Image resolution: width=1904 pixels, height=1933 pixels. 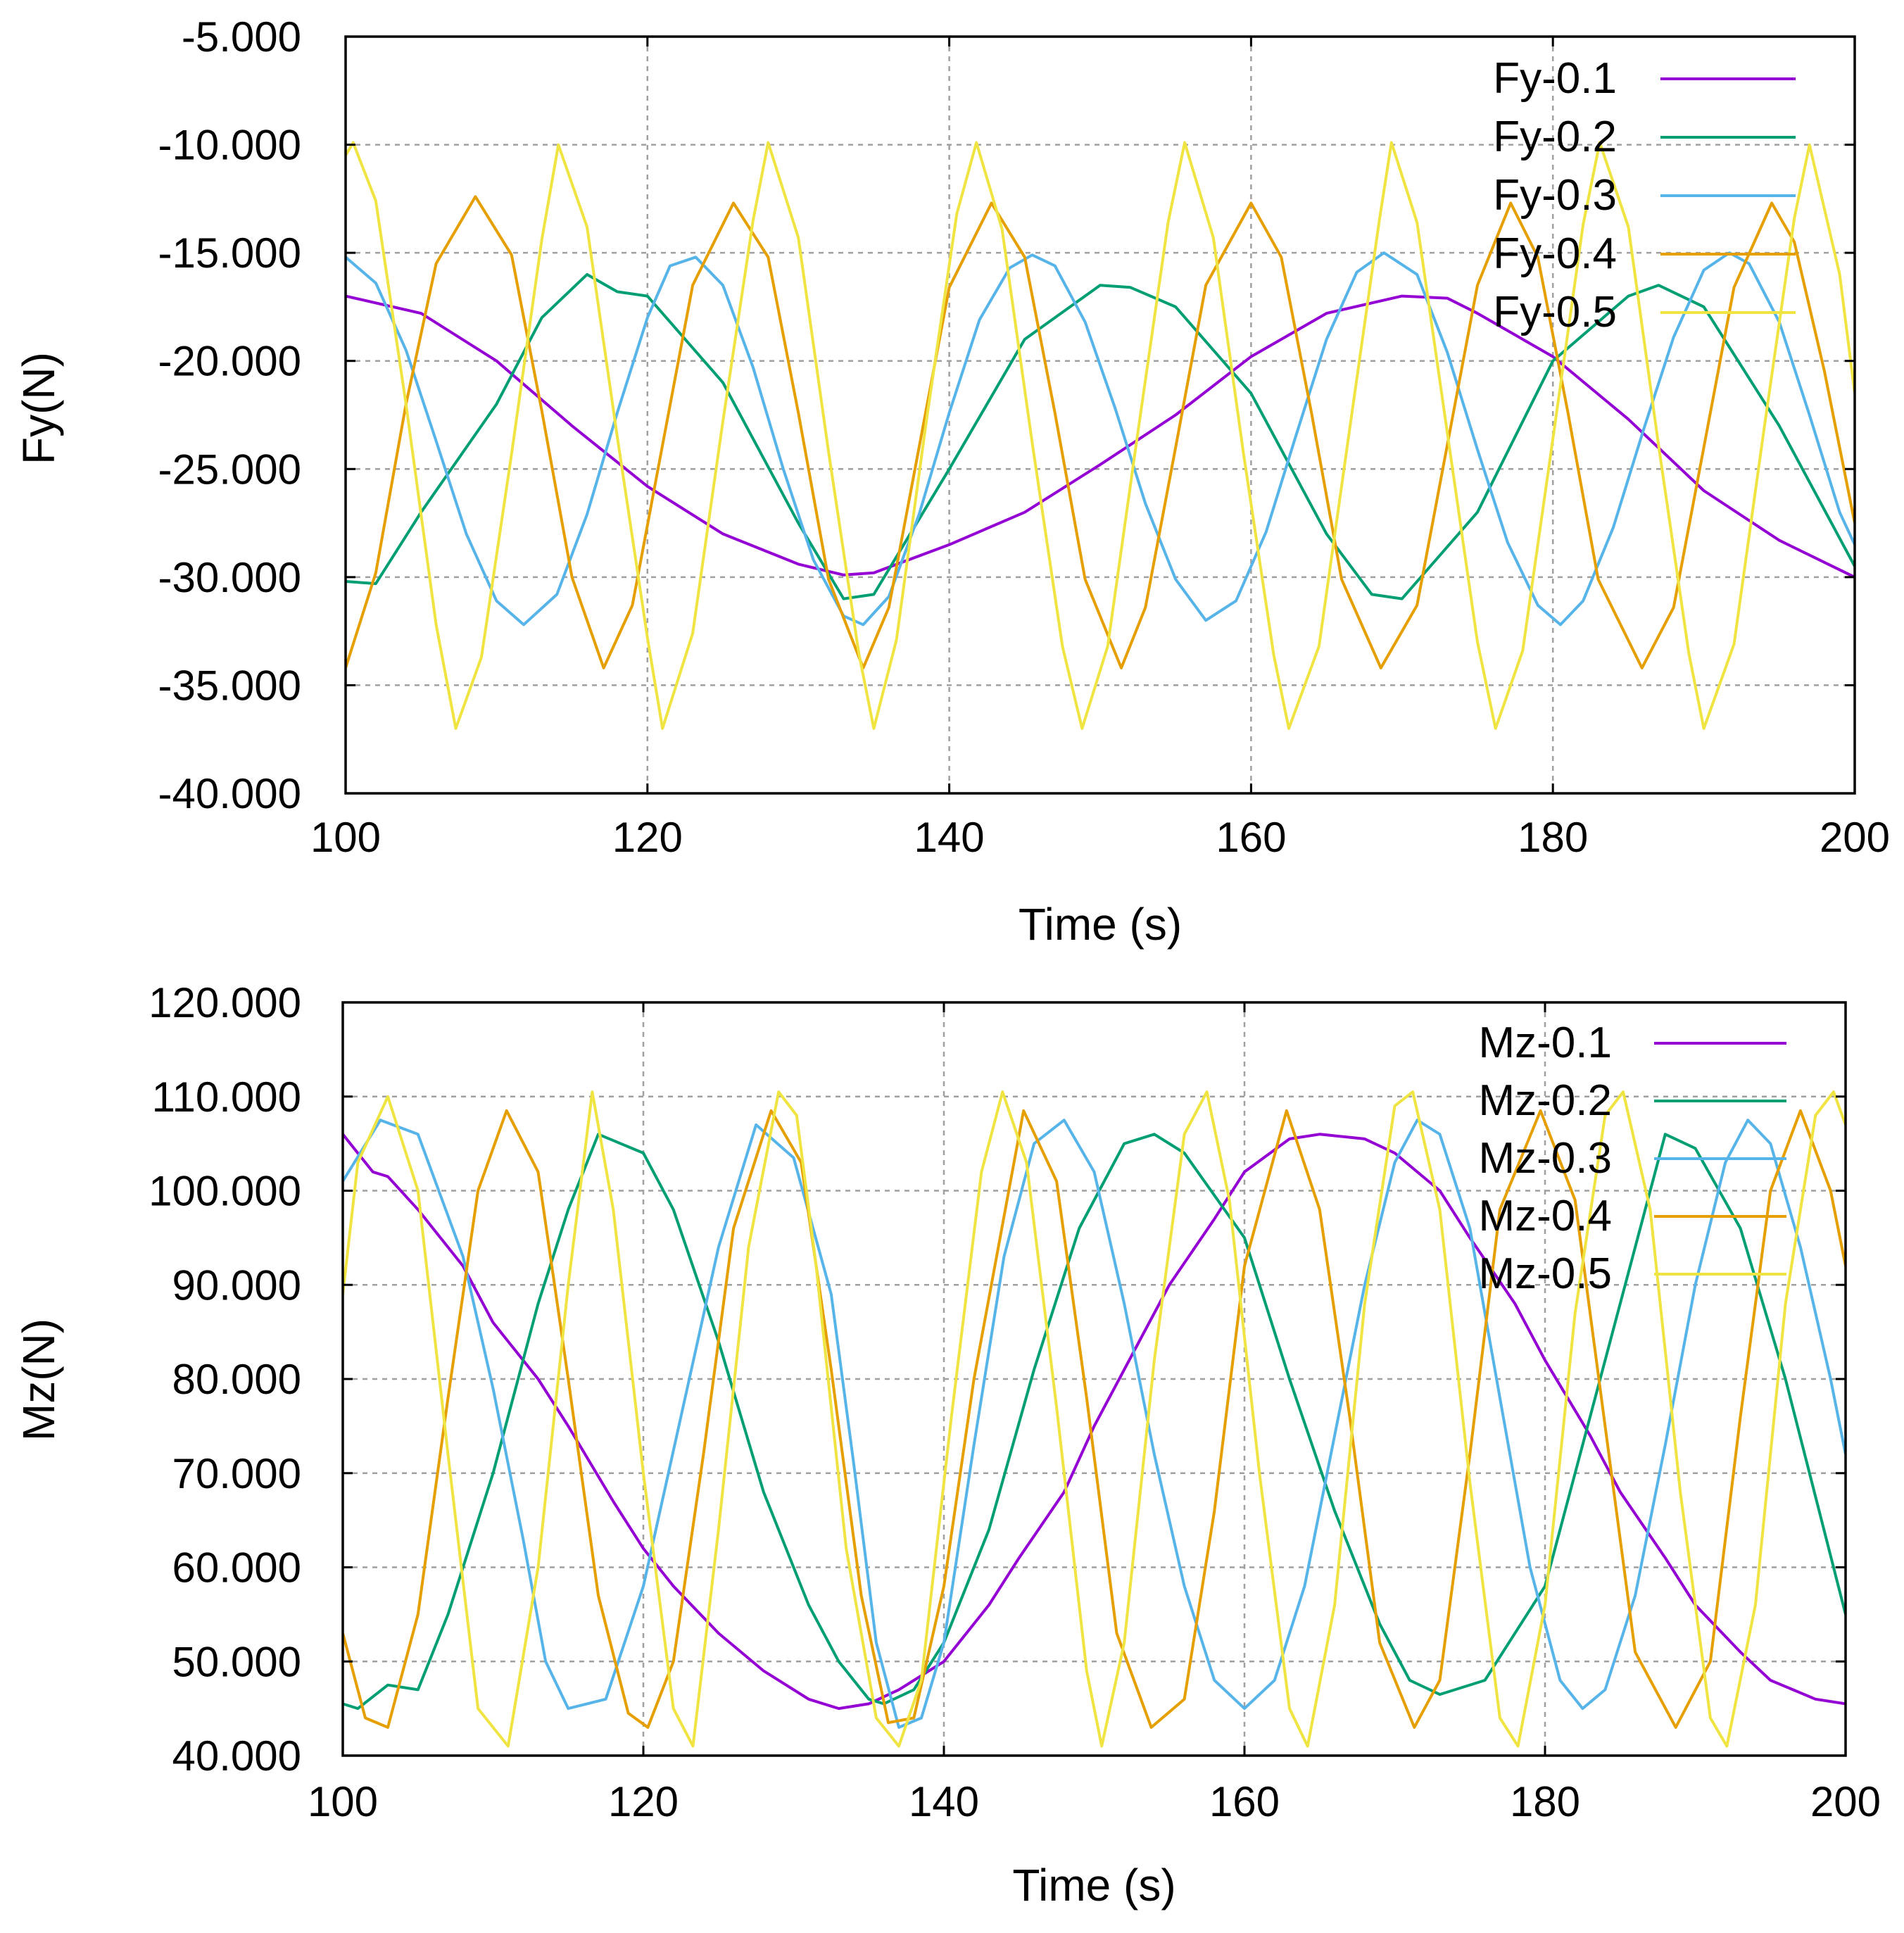 What do you see at coordinates (39, 1379) in the screenshot?
I see `y-axis-title: Mz(N)` at bounding box center [39, 1379].